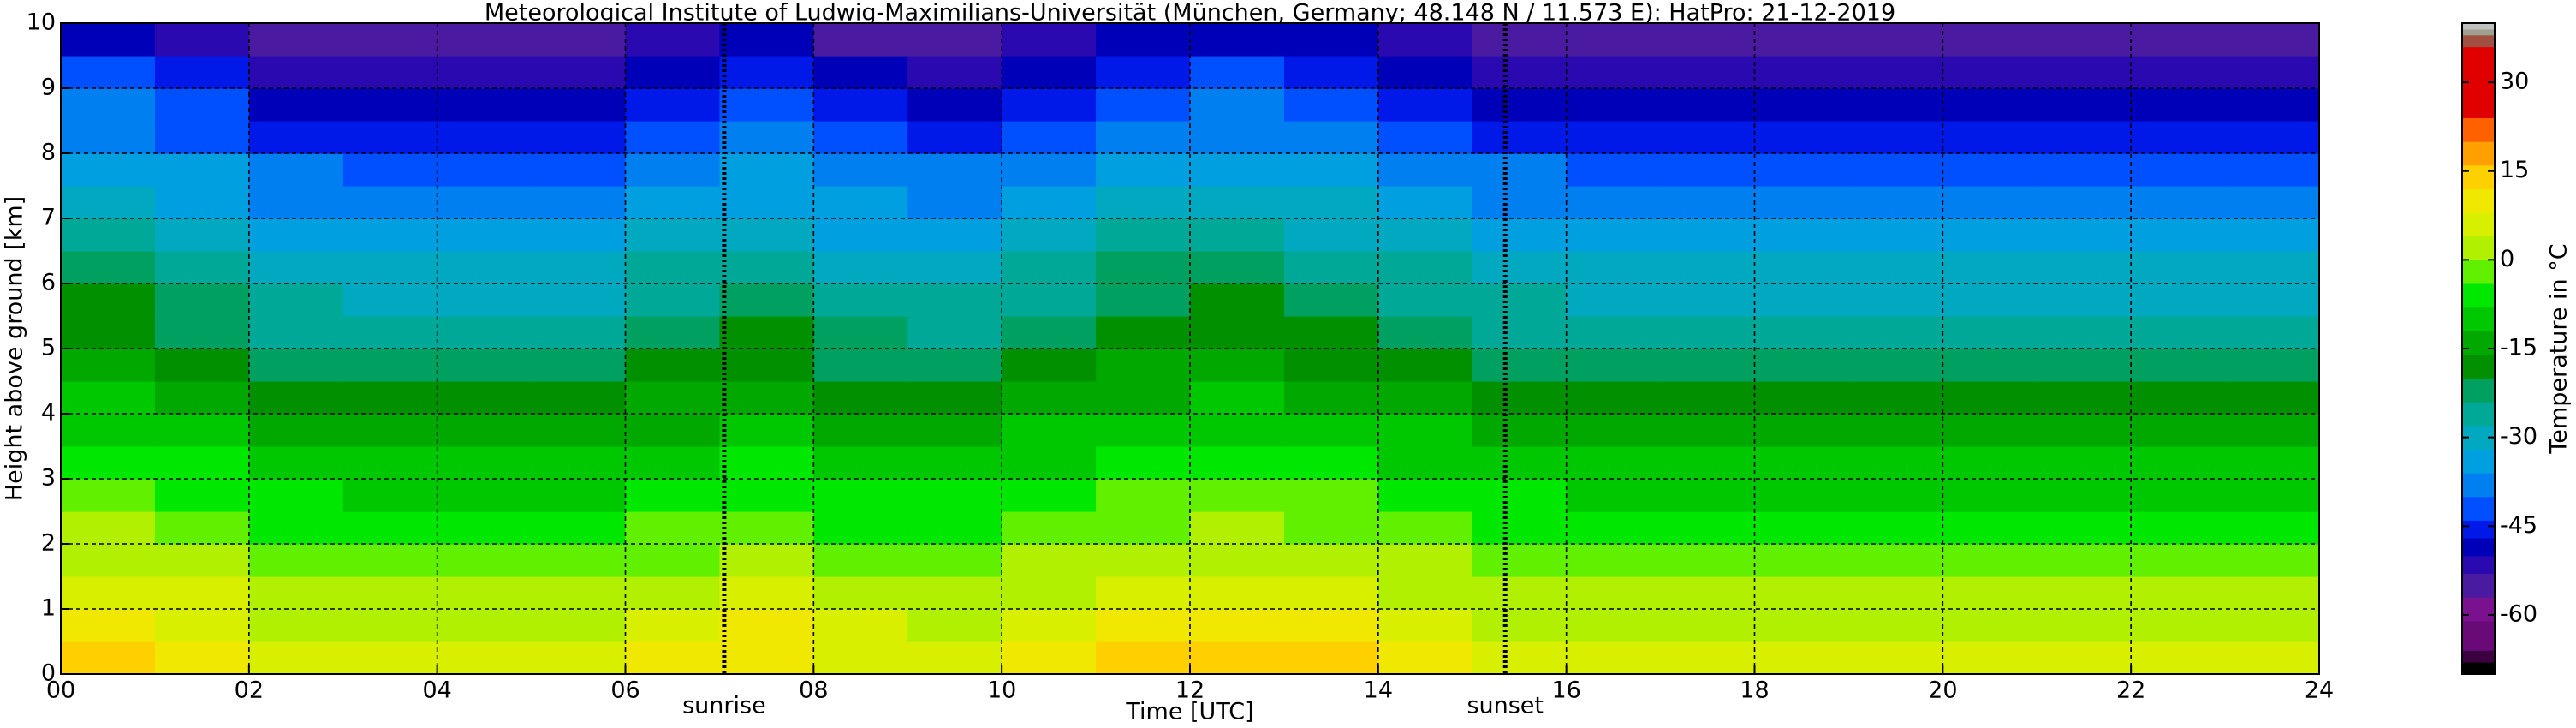 This screenshot has height=728, width=2576. What do you see at coordinates (1378, 690) in the screenshot?
I see `x-tick-label: 14` at bounding box center [1378, 690].